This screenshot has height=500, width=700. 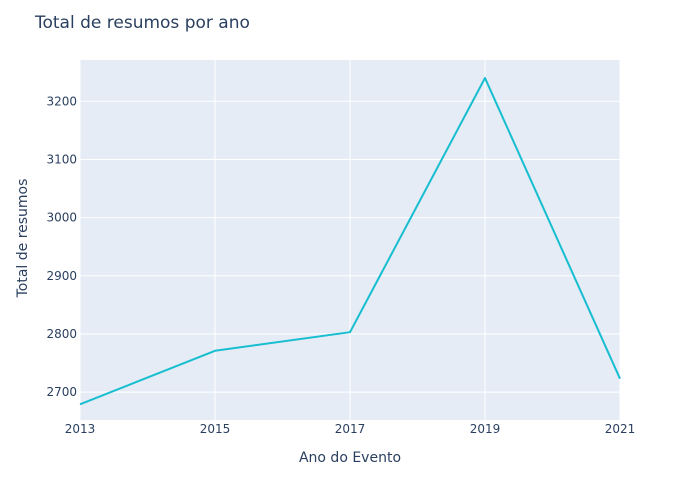 What do you see at coordinates (61, 218) in the screenshot?
I see `y-tick-label: 3000` at bounding box center [61, 218].